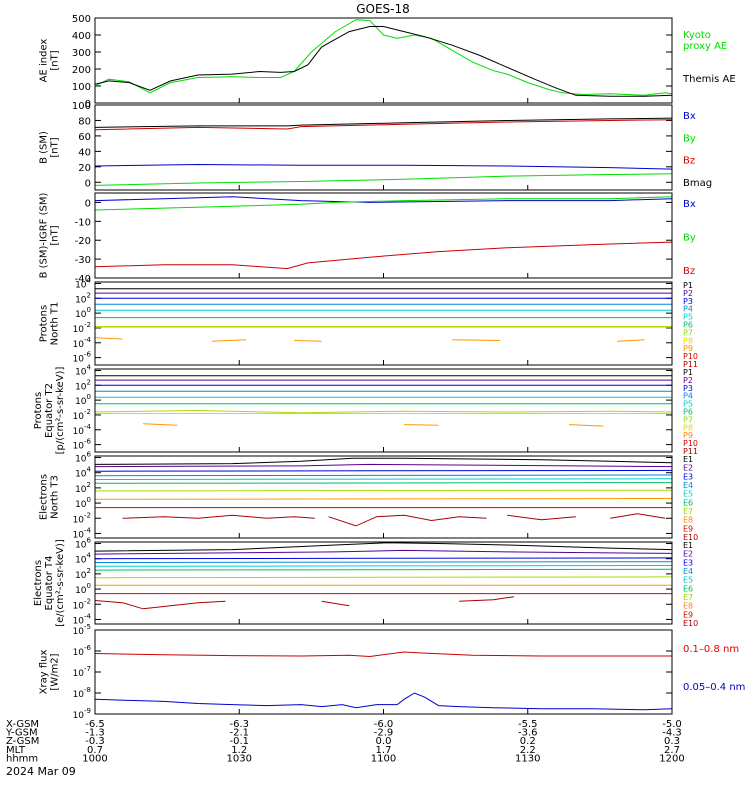 The image size is (750, 800). I want to click on y-axis-label: [nT], so click(55, 147).